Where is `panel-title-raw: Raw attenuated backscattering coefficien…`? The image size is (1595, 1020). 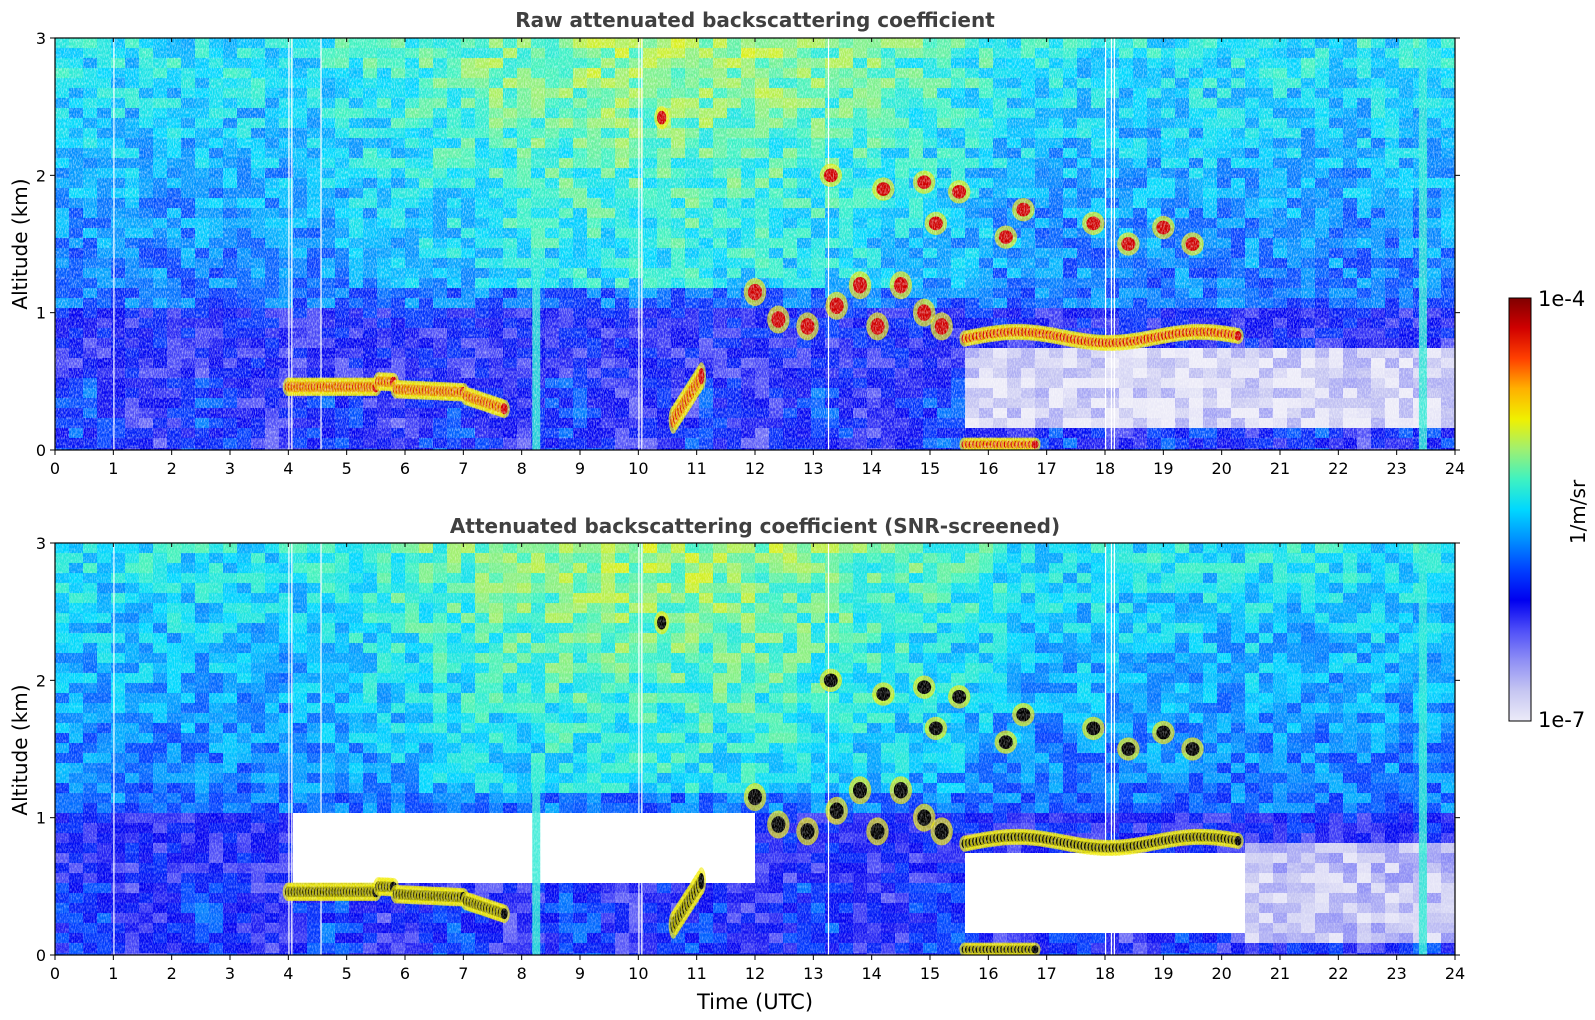
panel-title-raw: Raw attenuated backscattering coefficien… is located at coordinates (755, 20).